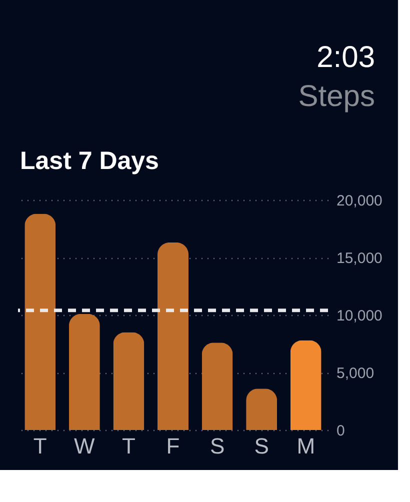  Describe the element at coordinates (89, 161) in the screenshot. I see `chart-title: Last 7 Days` at that location.